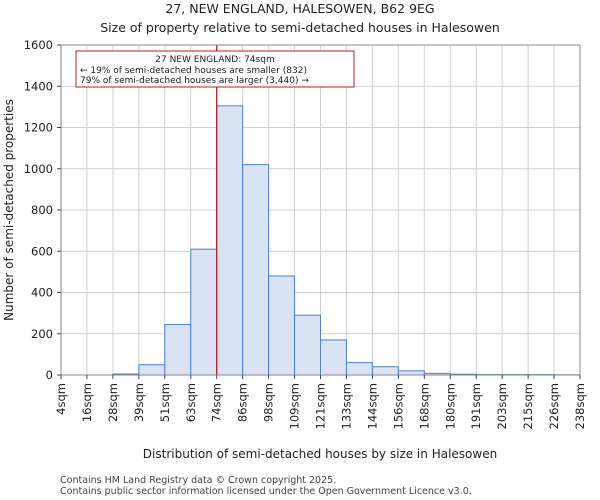 This screenshot has width=600, height=500. Describe the element at coordinates (38, 169) in the screenshot. I see `y-tick-label: 1000` at that location.